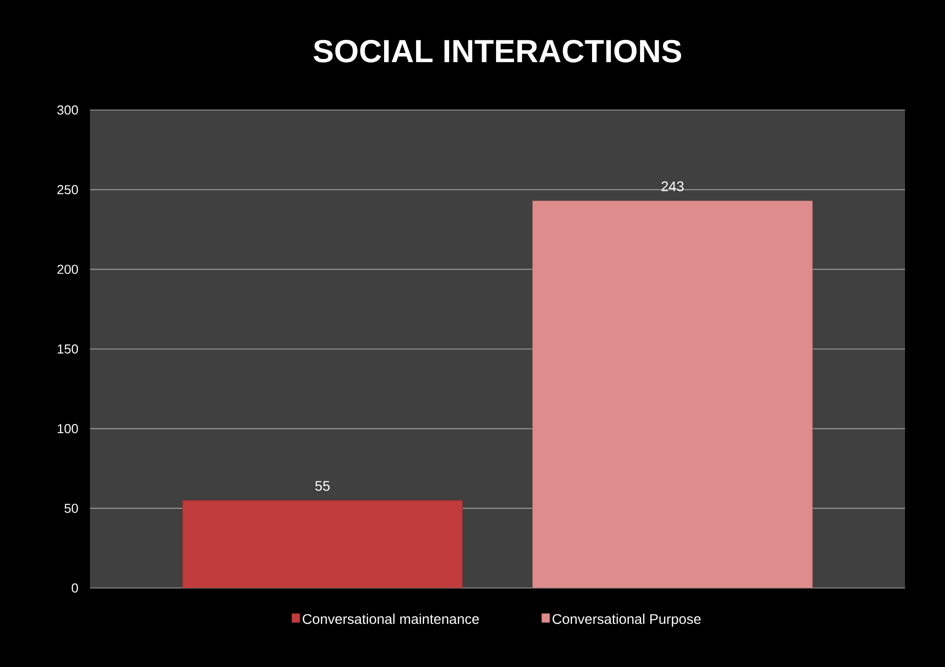 Image resolution: width=945 pixels, height=667 pixels. Describe the element at coordinates (67, 110) in the screenshot. I see `y-tick-label: 300` at that location.